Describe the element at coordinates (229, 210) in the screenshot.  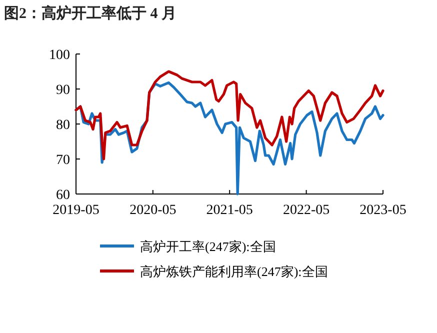
I see `x-tick-label: 2021-05` at that location.